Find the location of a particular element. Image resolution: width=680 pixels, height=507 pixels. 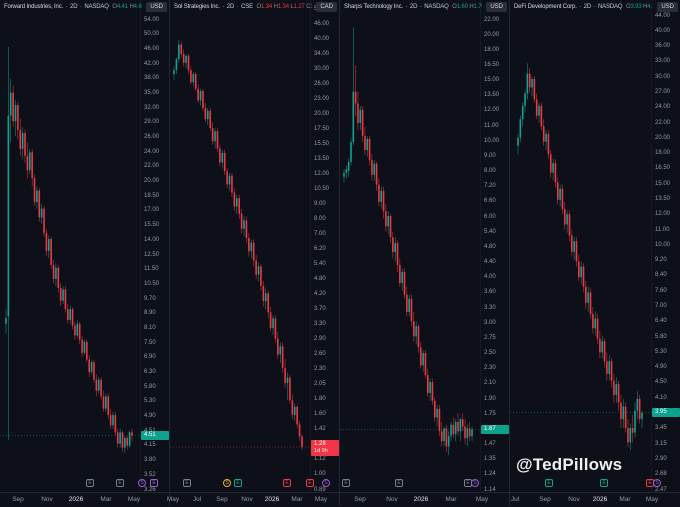

symbol-title: DeFi Development Corp. is located at coordinates (545, 7).